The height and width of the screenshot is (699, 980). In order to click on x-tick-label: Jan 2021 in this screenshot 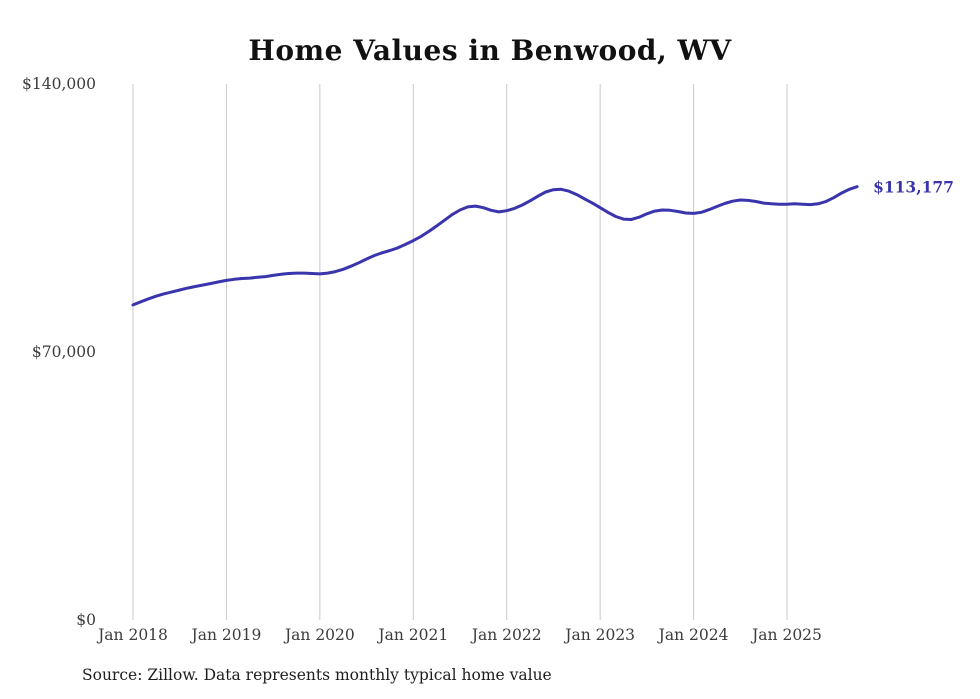, I will do `click(413, 635)`.